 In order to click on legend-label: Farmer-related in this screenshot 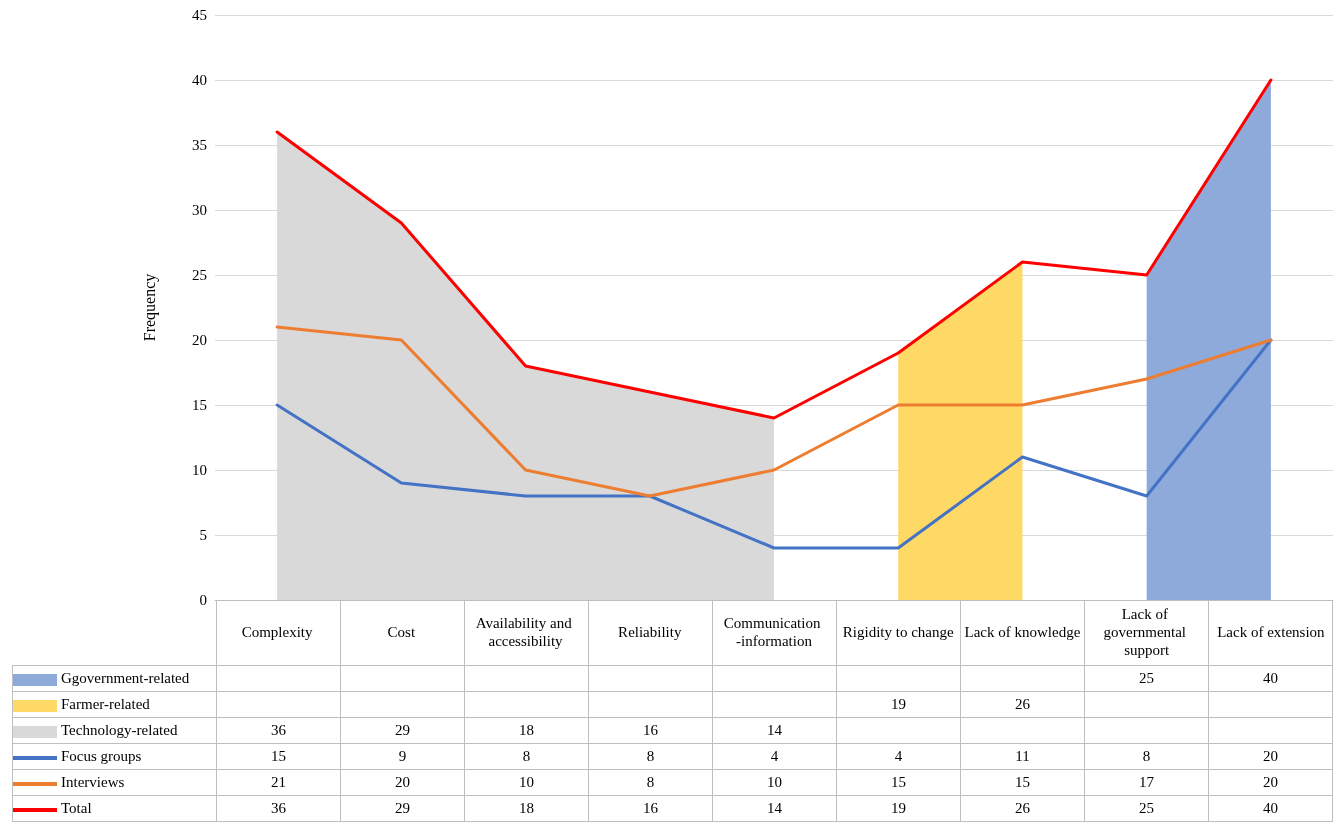, I will do `click(105, 704)`.